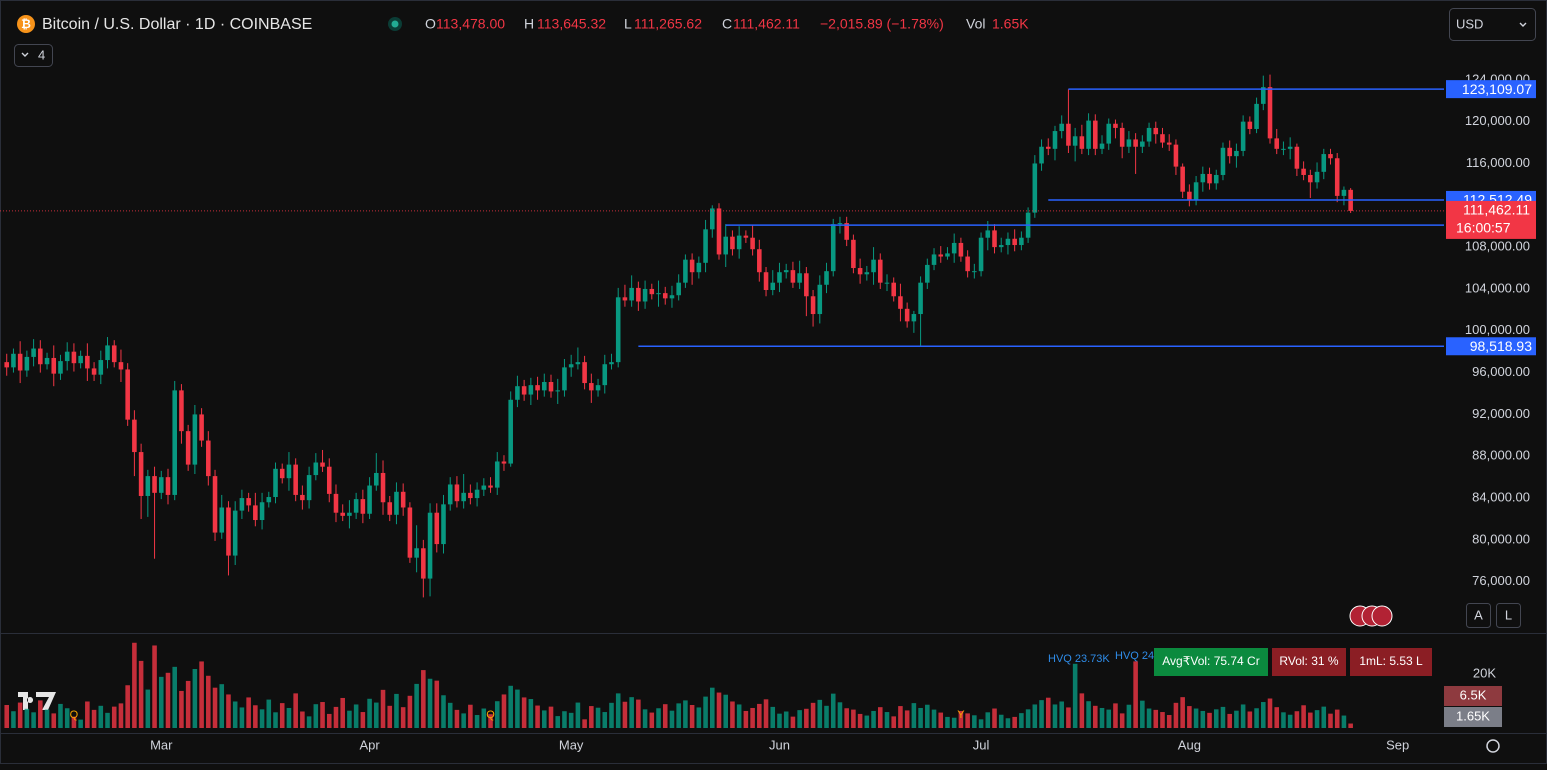 This screenshot has height=770, width=1547. What do you see at coordinates (1382, 616) in the screenshot?
I see `event-flag` at bounding box center [1382, 616].